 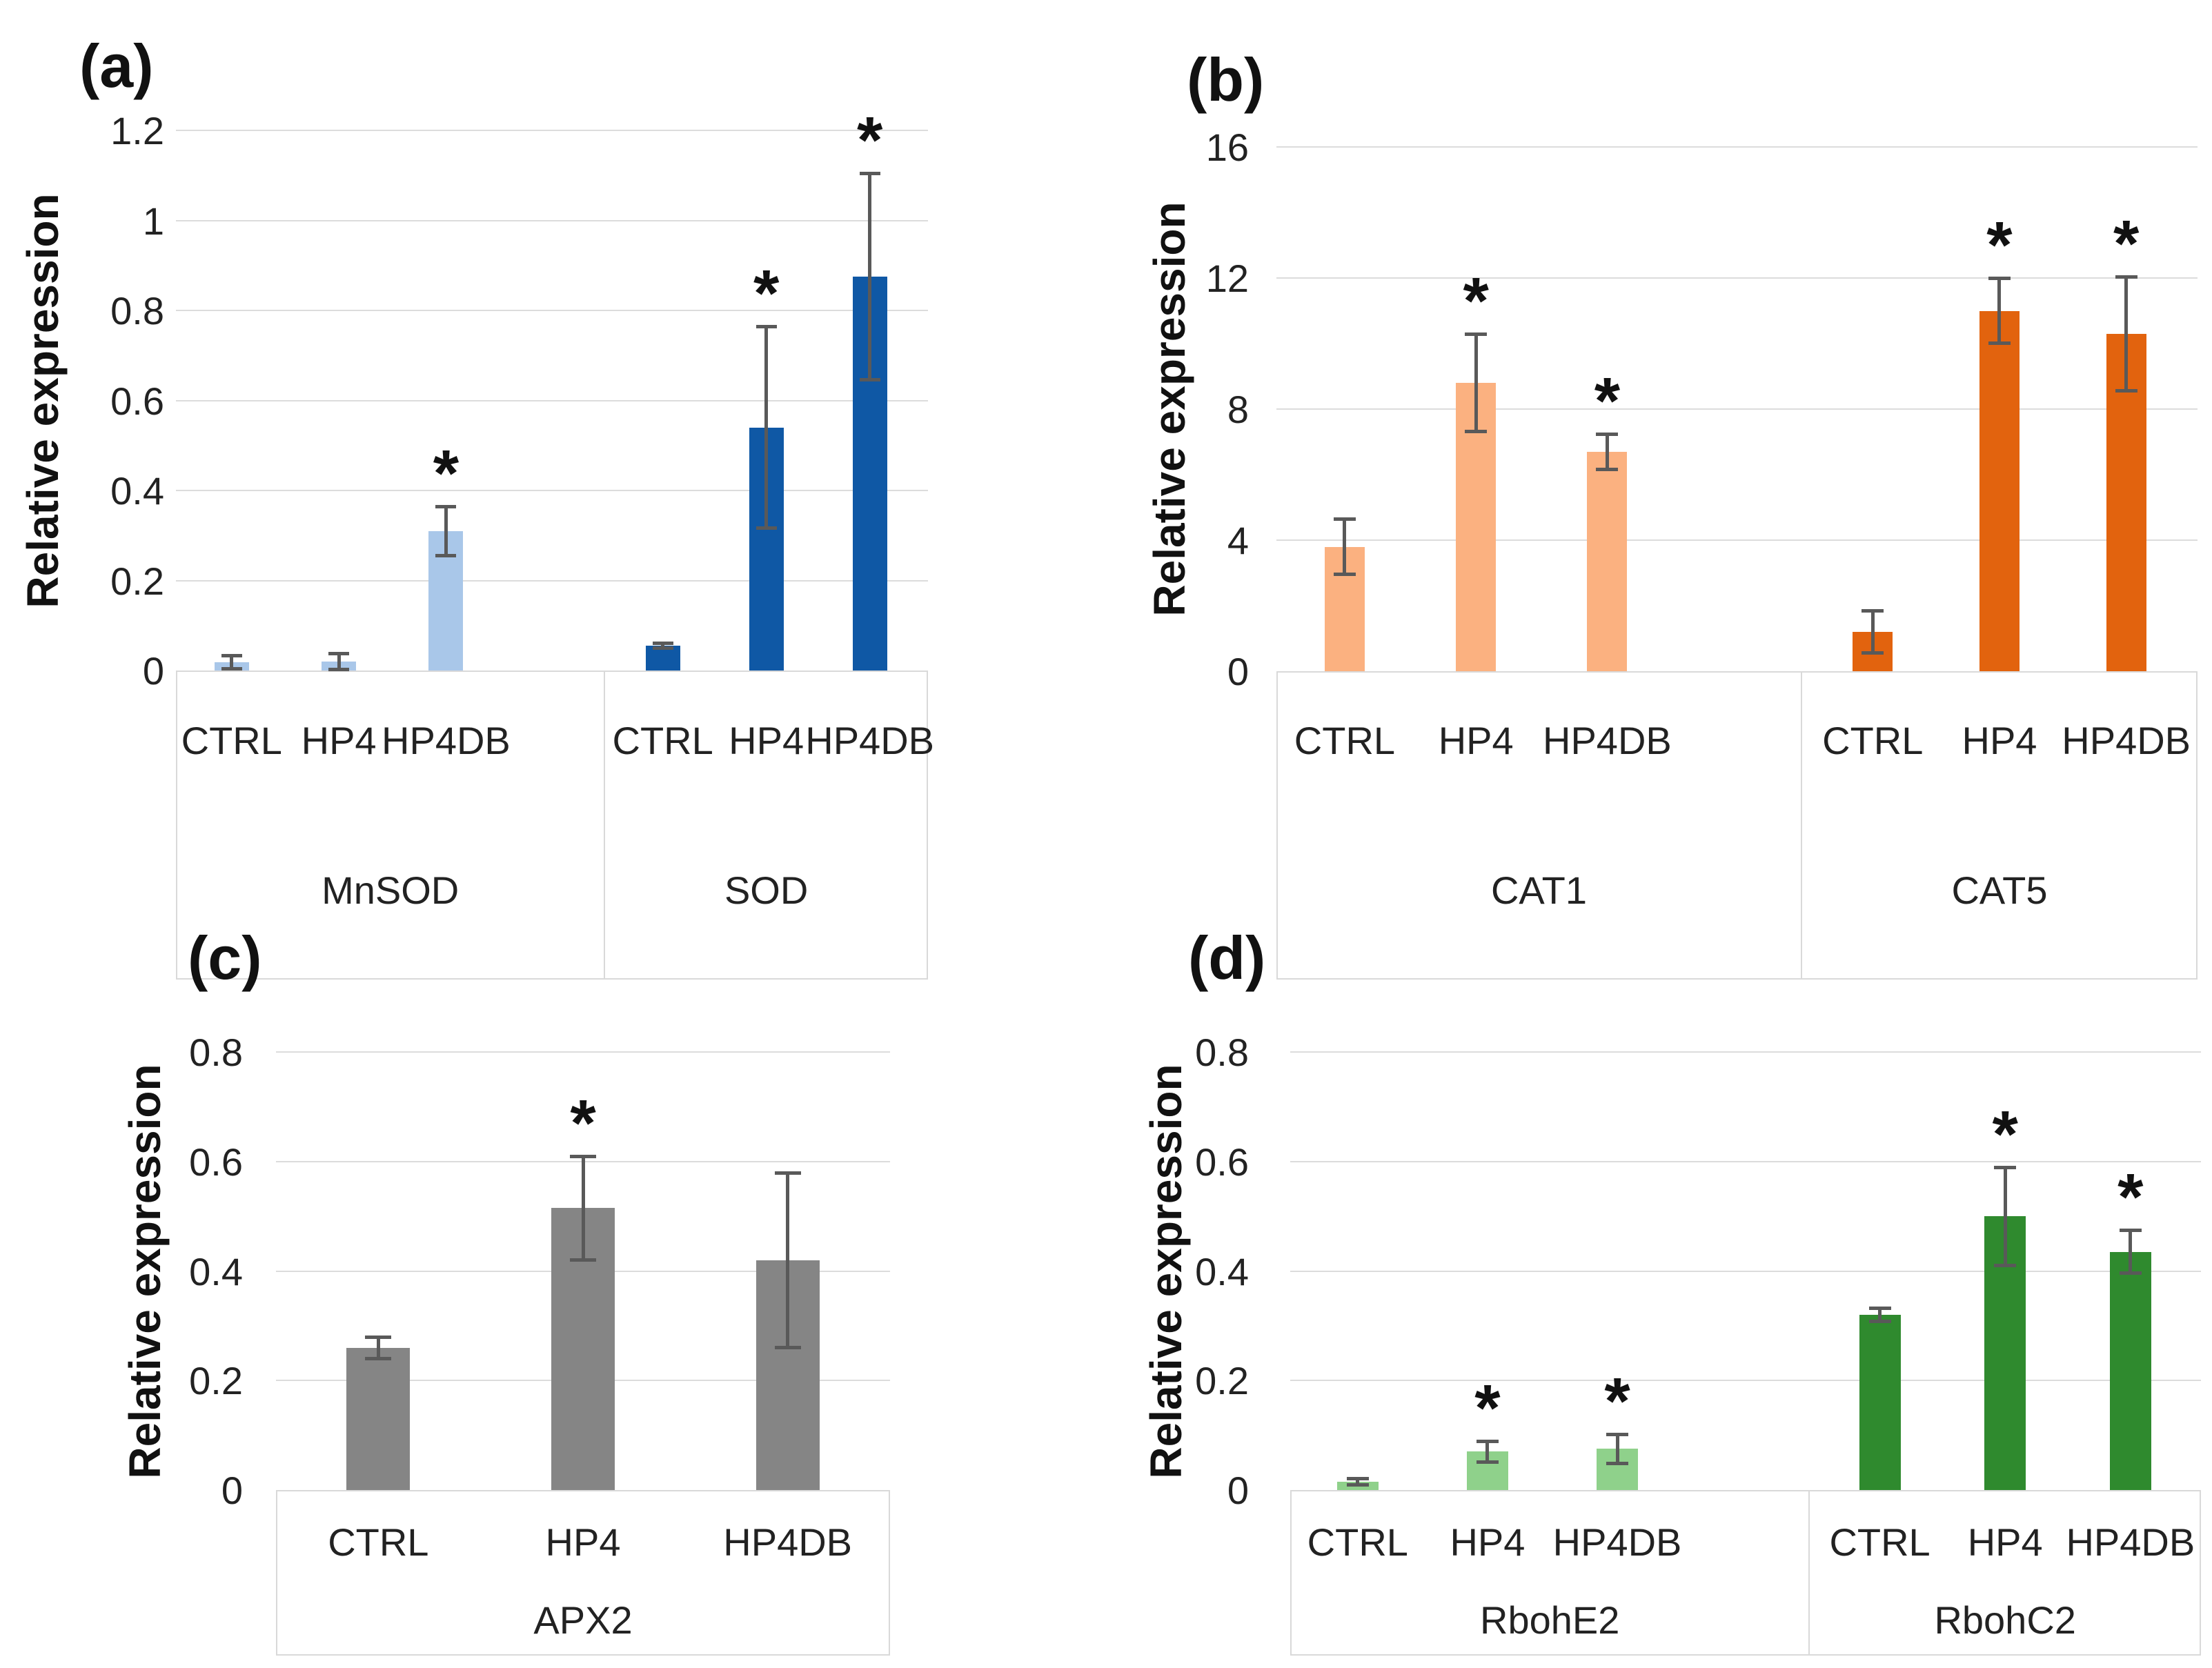 What do you see at coordinates (552, 825) in the screenshot?
I see `category-axis-box` at bounding box center [552, 825].